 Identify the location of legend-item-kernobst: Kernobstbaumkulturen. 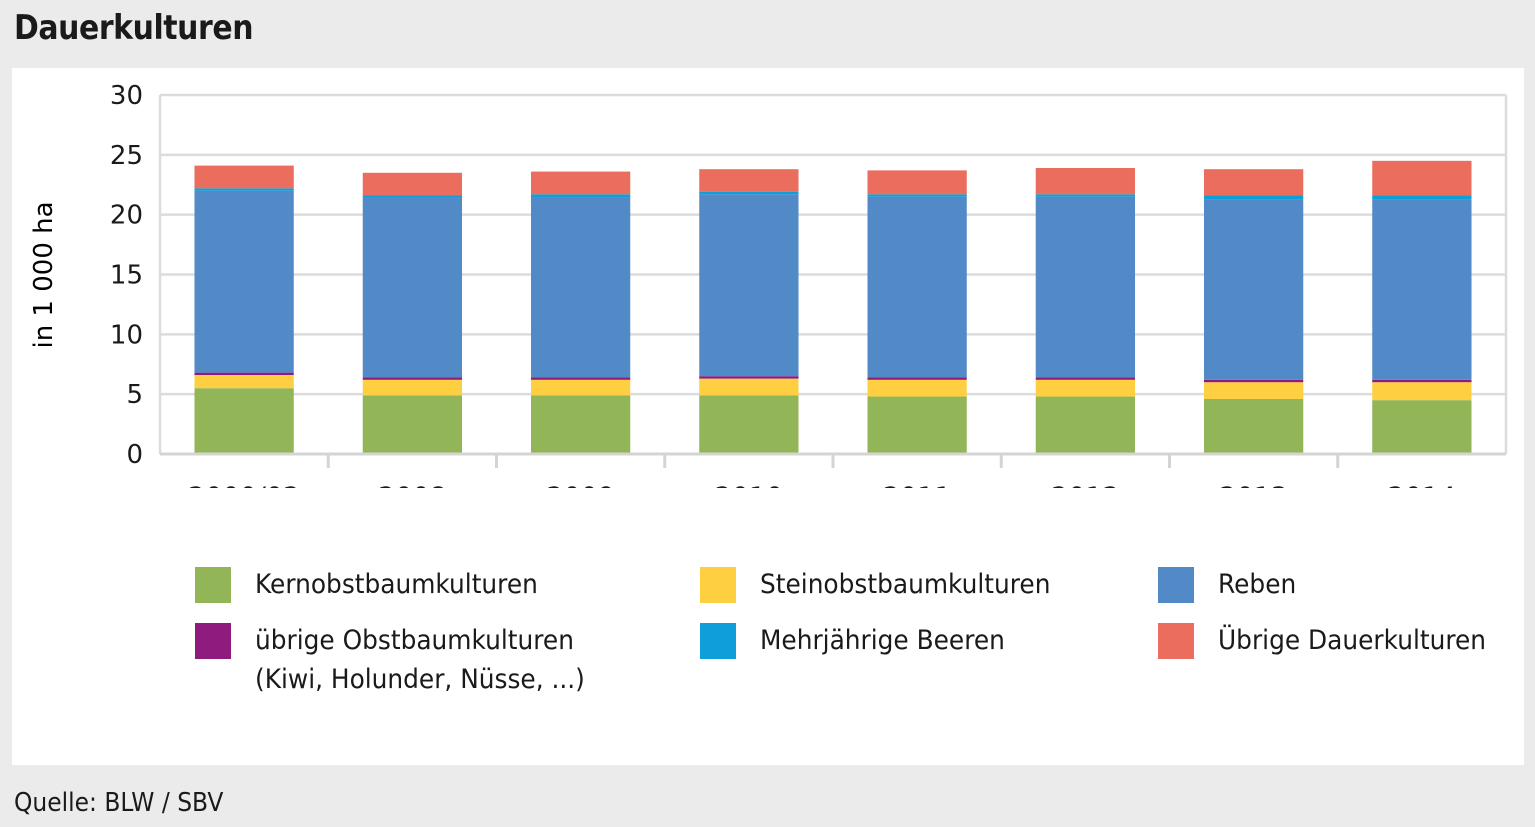
(378, 584).